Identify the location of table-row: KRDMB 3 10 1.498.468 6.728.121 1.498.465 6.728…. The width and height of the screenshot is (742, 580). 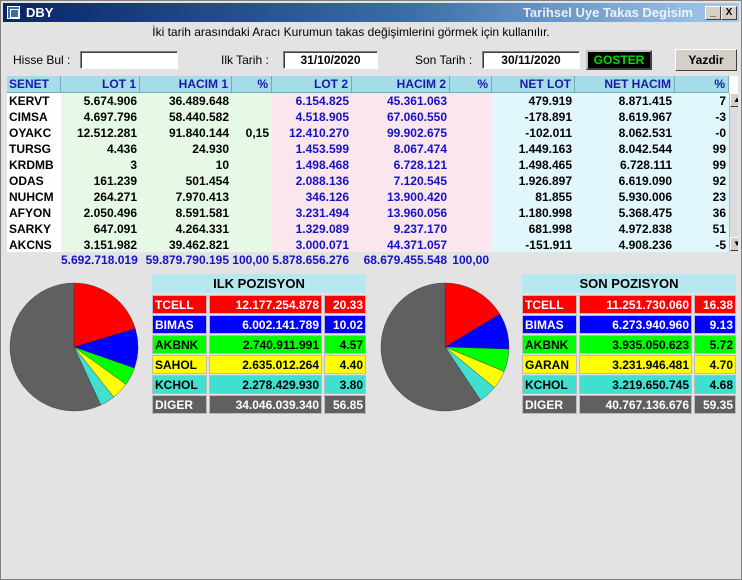
(372, 165).